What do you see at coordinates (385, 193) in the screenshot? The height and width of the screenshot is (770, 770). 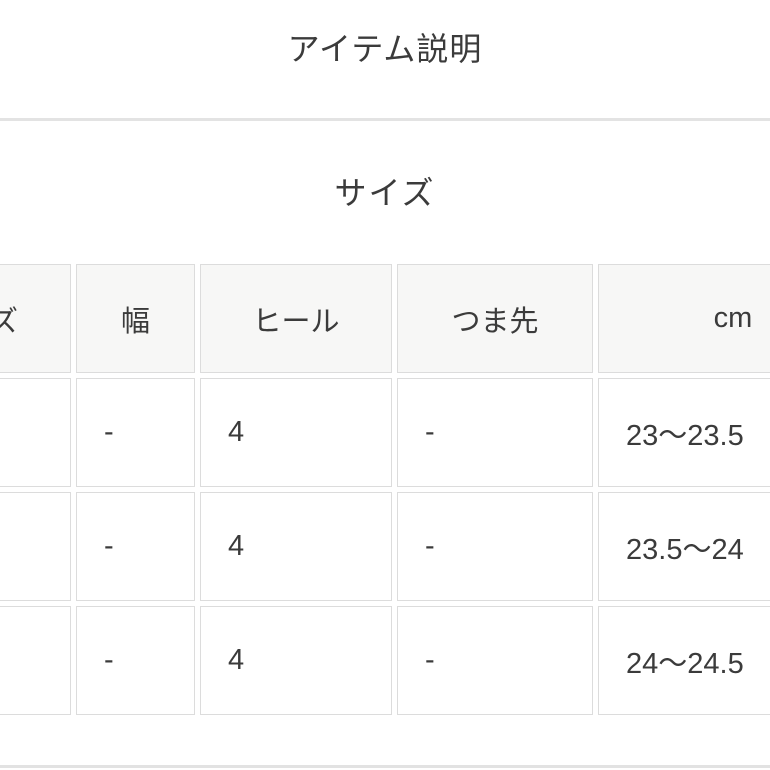 I see `size-section-title: サイズ` at bounding box center [385, 193].